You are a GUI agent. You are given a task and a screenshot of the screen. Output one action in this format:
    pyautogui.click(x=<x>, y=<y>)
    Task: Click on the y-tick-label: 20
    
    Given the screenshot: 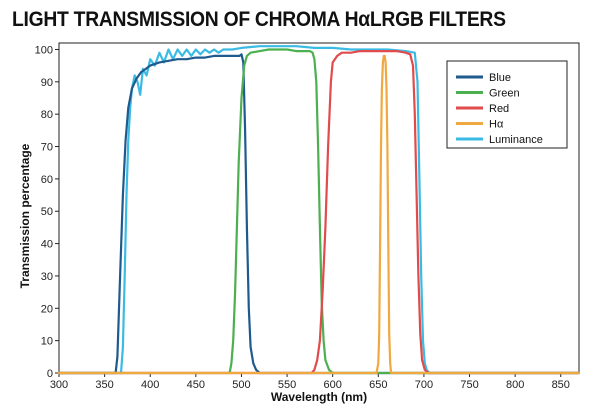 What is the action you would take?
    pyautogui.click(x=47, y=309)
    